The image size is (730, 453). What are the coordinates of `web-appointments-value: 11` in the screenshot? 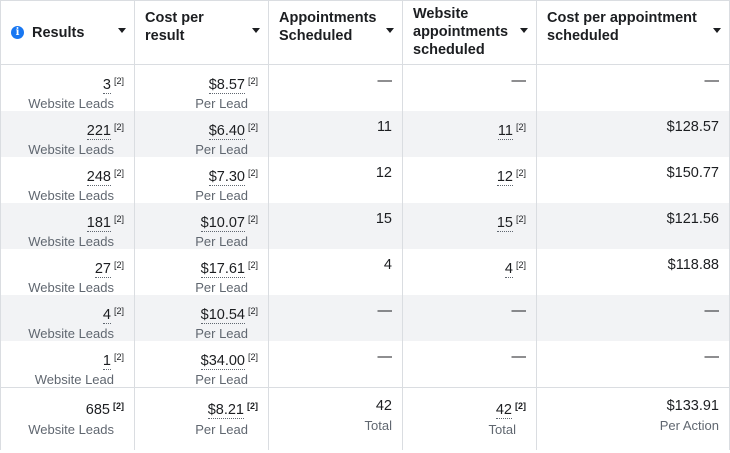 It's located at (505, 131).